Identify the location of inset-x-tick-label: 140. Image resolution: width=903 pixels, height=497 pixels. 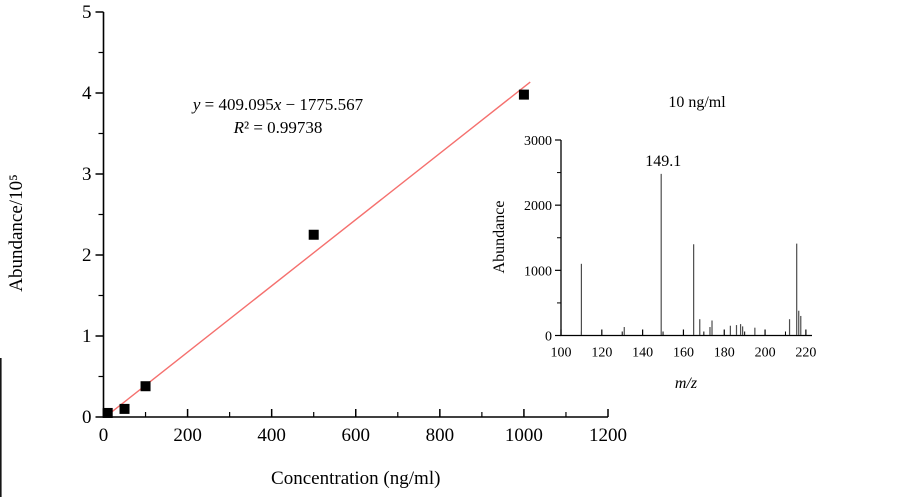
(642, 353).